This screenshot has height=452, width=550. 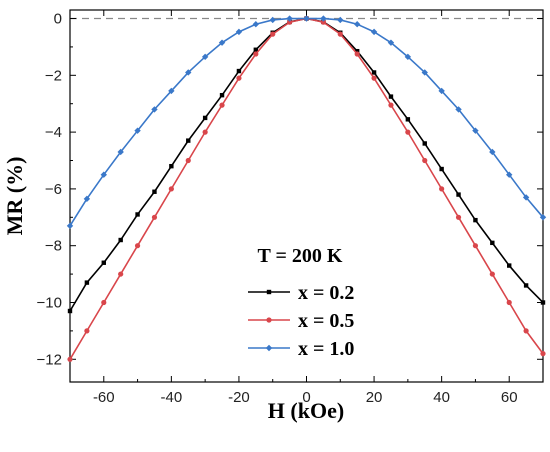 What do you see at coordinates (58, 19) in the screenshot?
I see `y-tick-label: 0` at bounding box center [58, 19].